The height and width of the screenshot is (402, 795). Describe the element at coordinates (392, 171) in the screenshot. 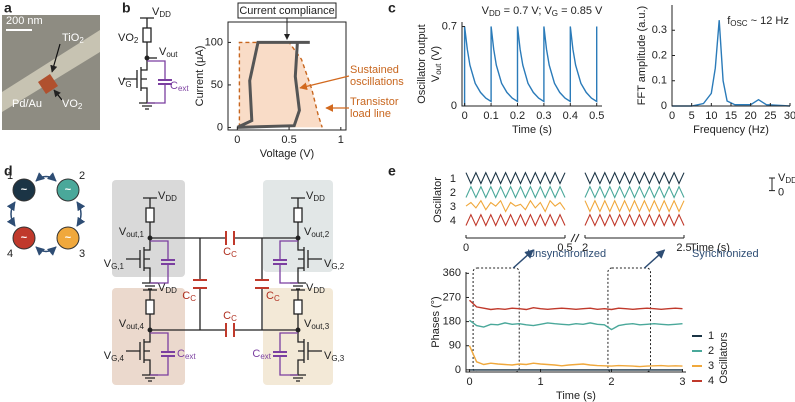

I see `panel-label: e` at that location.